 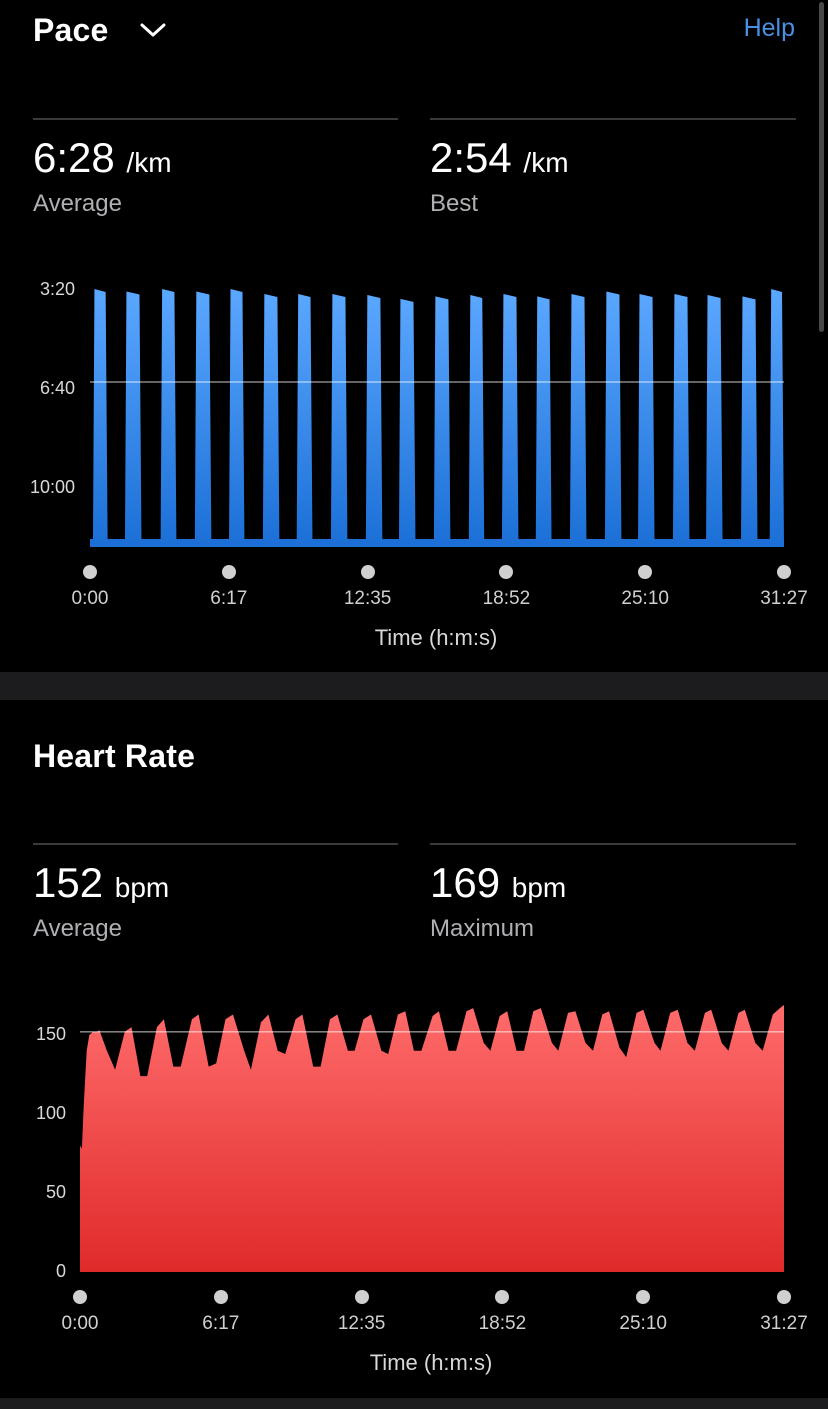 What do you see at coordinates (77, 928) in the screenshot?
I see `hr-average-label: Average` at bounding box center [77, 928].